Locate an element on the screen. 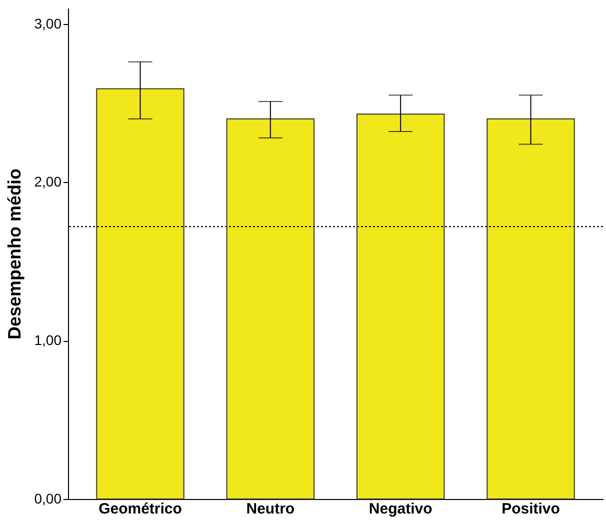  y-tick-label: 1,00 is located at coordinates (48, 340).